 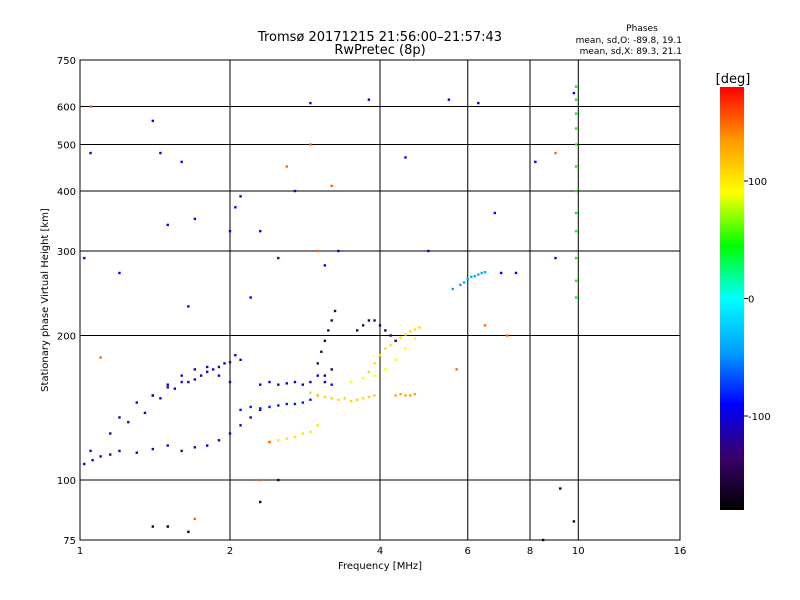 I want to click on x-tick-label: 10, so click(x=578, y=551).